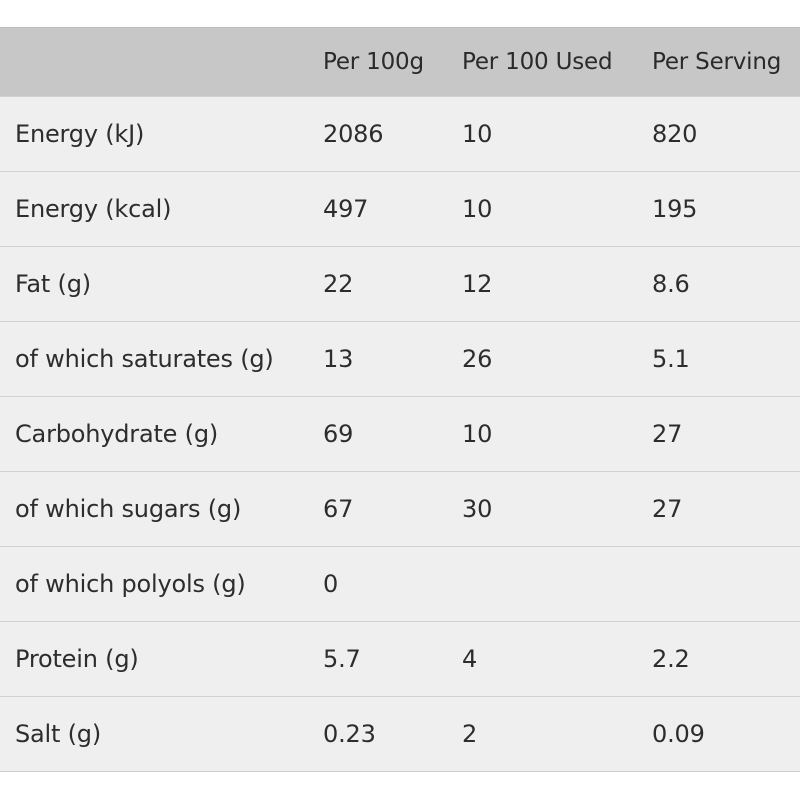 This screenshot has height=800, width=800. What do you see at coordinates (671, 284) in the screenshot?
I see `cell-per-serving: 8.6` at bounding box center [671, 284].